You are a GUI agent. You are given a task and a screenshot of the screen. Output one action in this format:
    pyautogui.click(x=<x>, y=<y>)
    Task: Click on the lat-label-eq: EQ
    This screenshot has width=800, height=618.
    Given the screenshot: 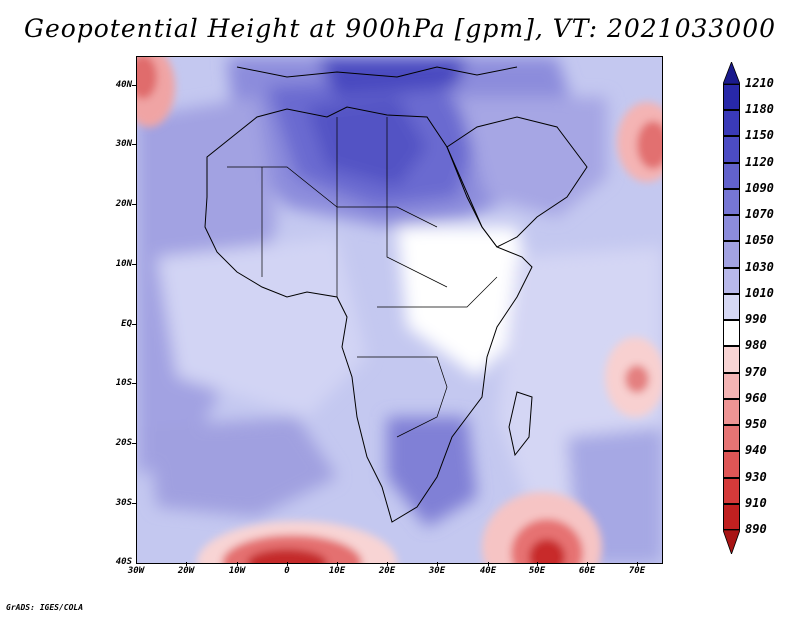 What is the action you would take?
    pyautogui.click(x=126, y=324)
    